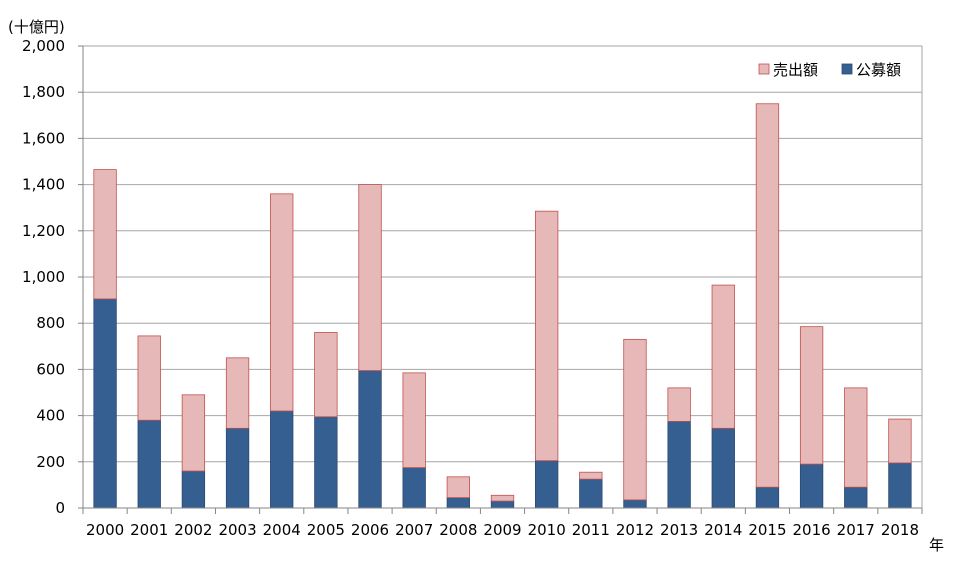  I want to click on bar-売出額-2008, so click(458, 487).